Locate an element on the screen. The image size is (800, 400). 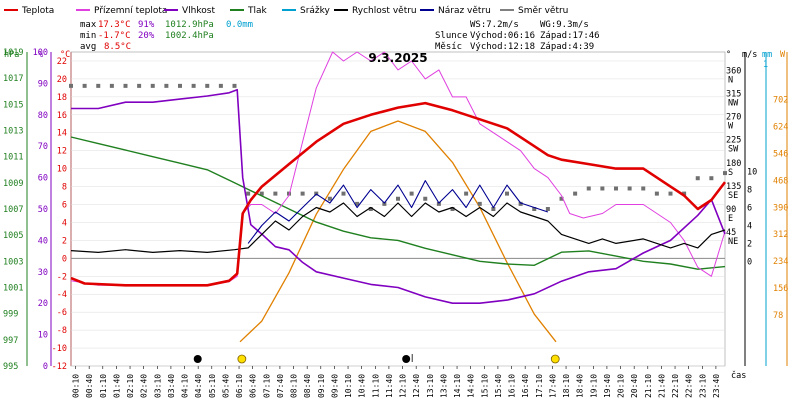
temperature-tick: -10 is located at coordinates (59, 349).